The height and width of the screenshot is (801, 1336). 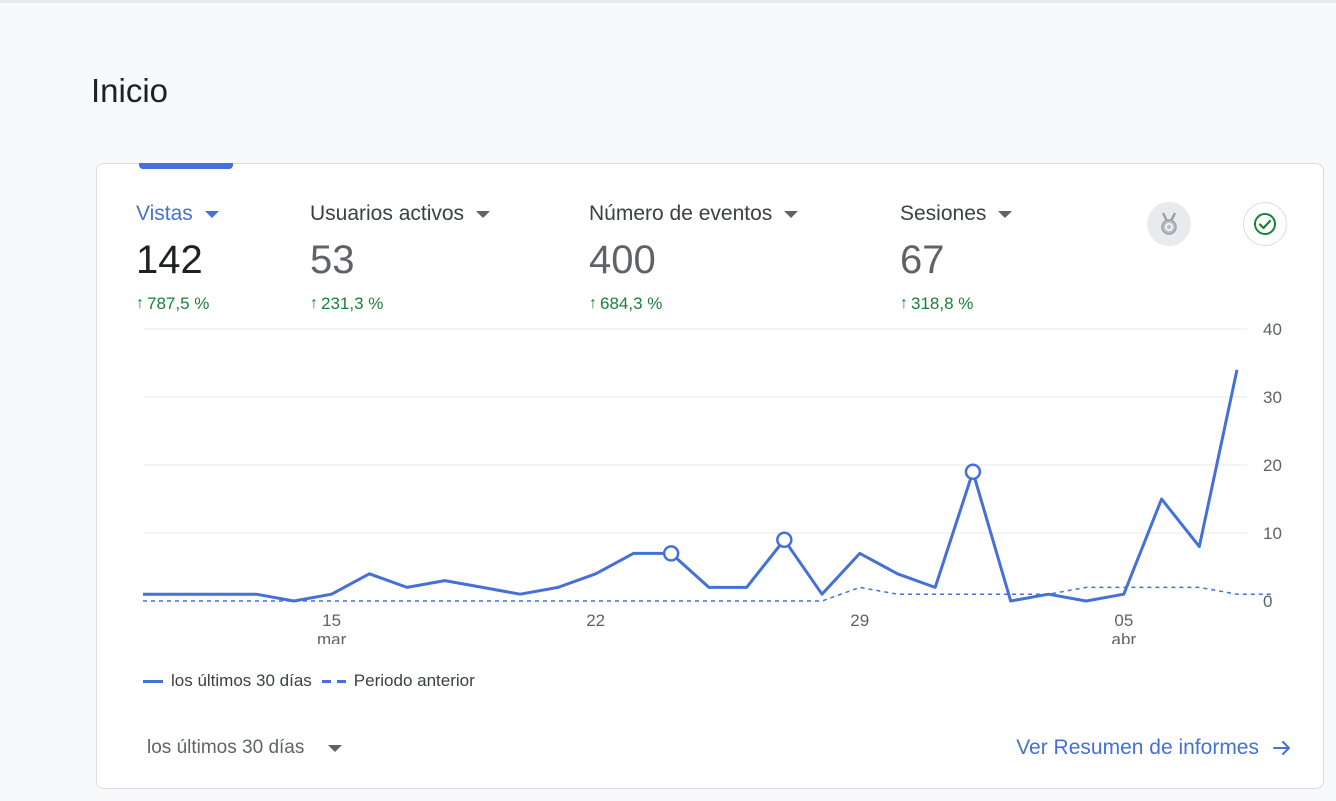 What do you see at coordinates (1272, 397) in the screenshot?
I see `y-tick-label: 30` at bounding box center [1272, 397].